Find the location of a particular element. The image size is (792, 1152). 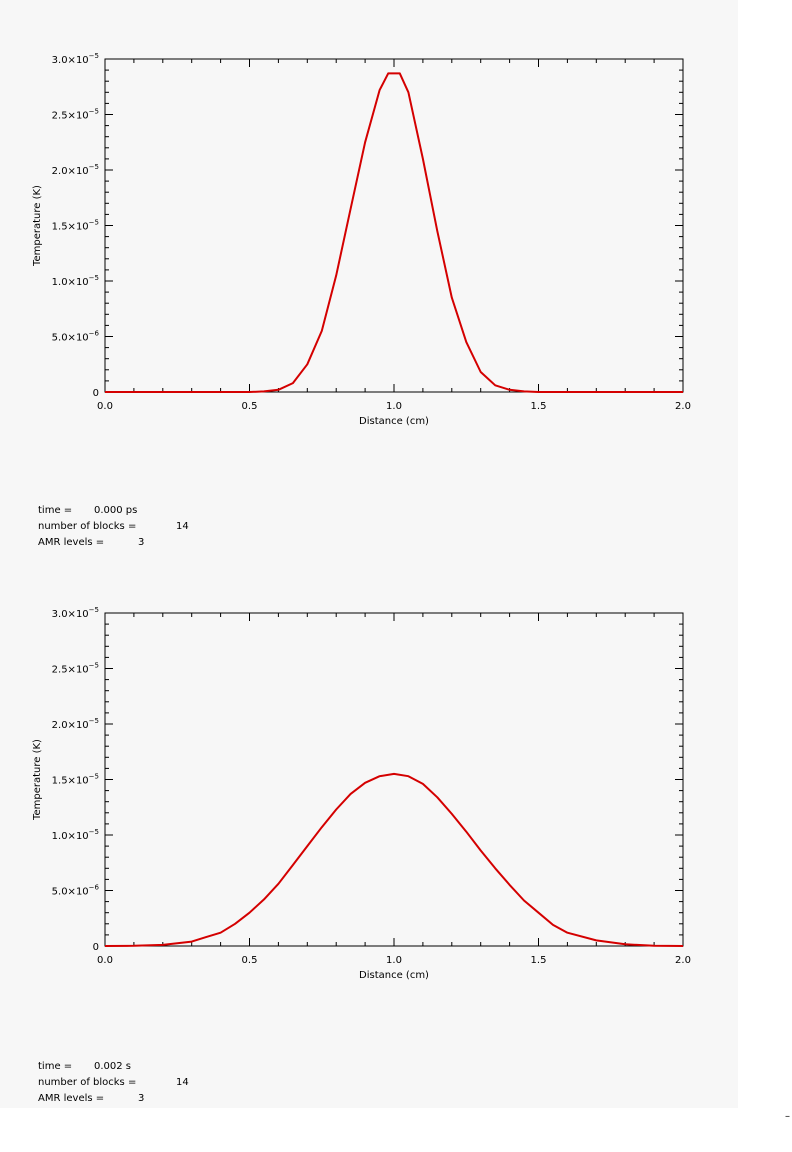

temperature-line is located at coordinates (394, 859).